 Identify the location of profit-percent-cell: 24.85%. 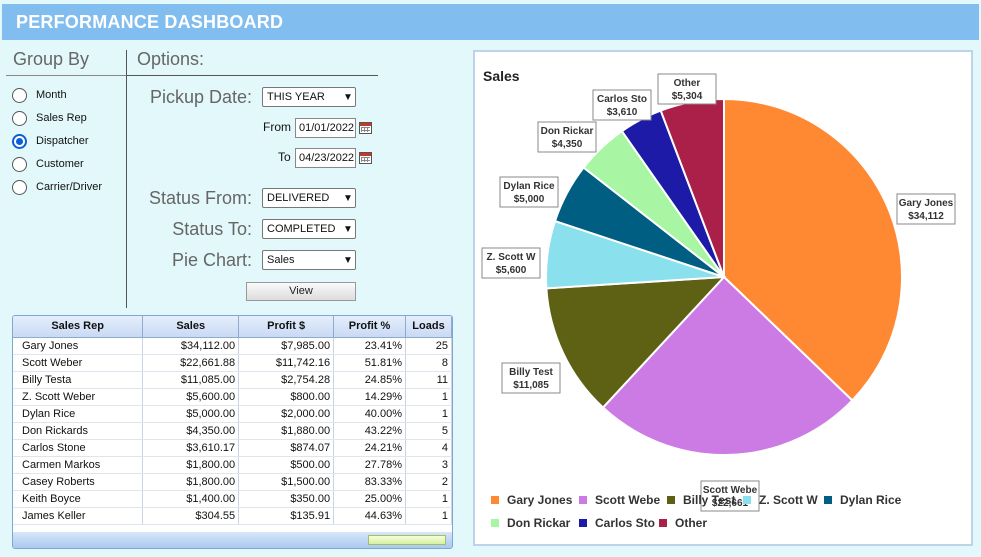
(369, 380).